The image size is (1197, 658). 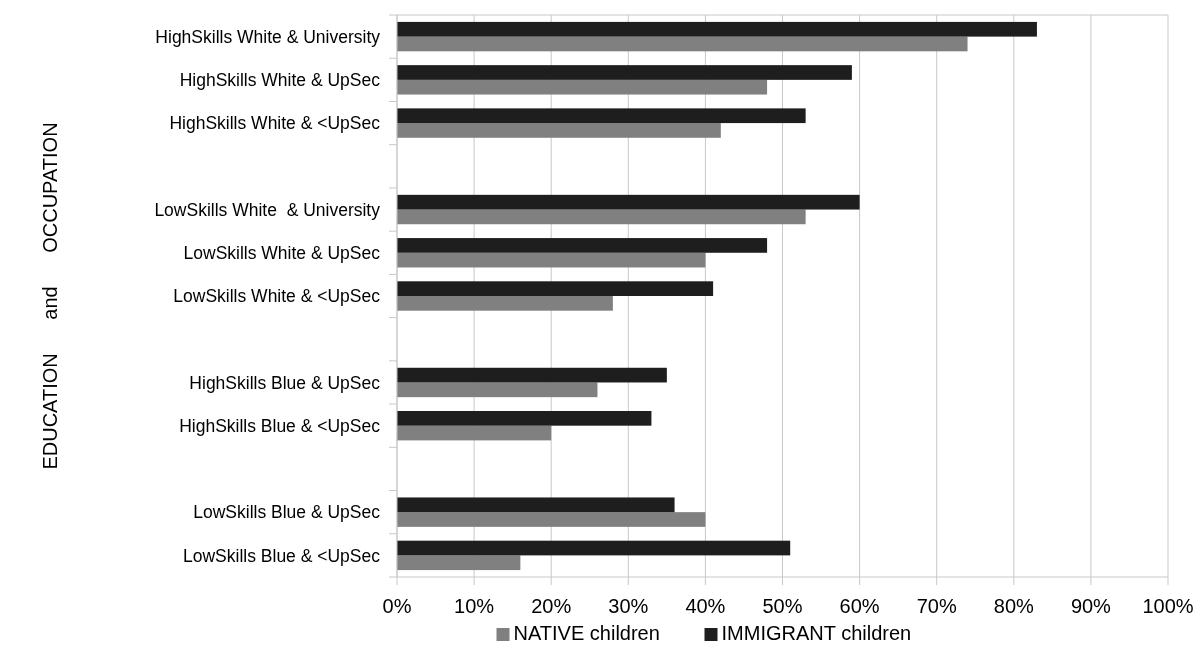 What do you see at coordinates (282, 555) in the screenshot?
I see `y-tick-label: LowSkills Blue & <UpSec` at bounding box center [282, 555].